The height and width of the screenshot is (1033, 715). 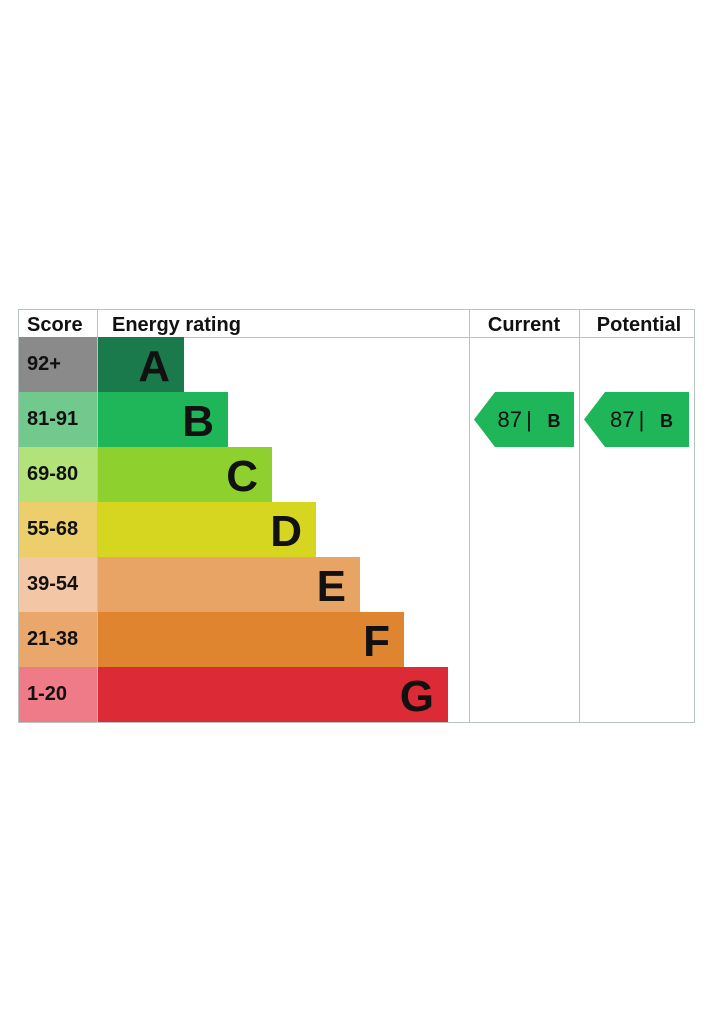 I want to click on rating-bar-d, so click(x=207, y=529).